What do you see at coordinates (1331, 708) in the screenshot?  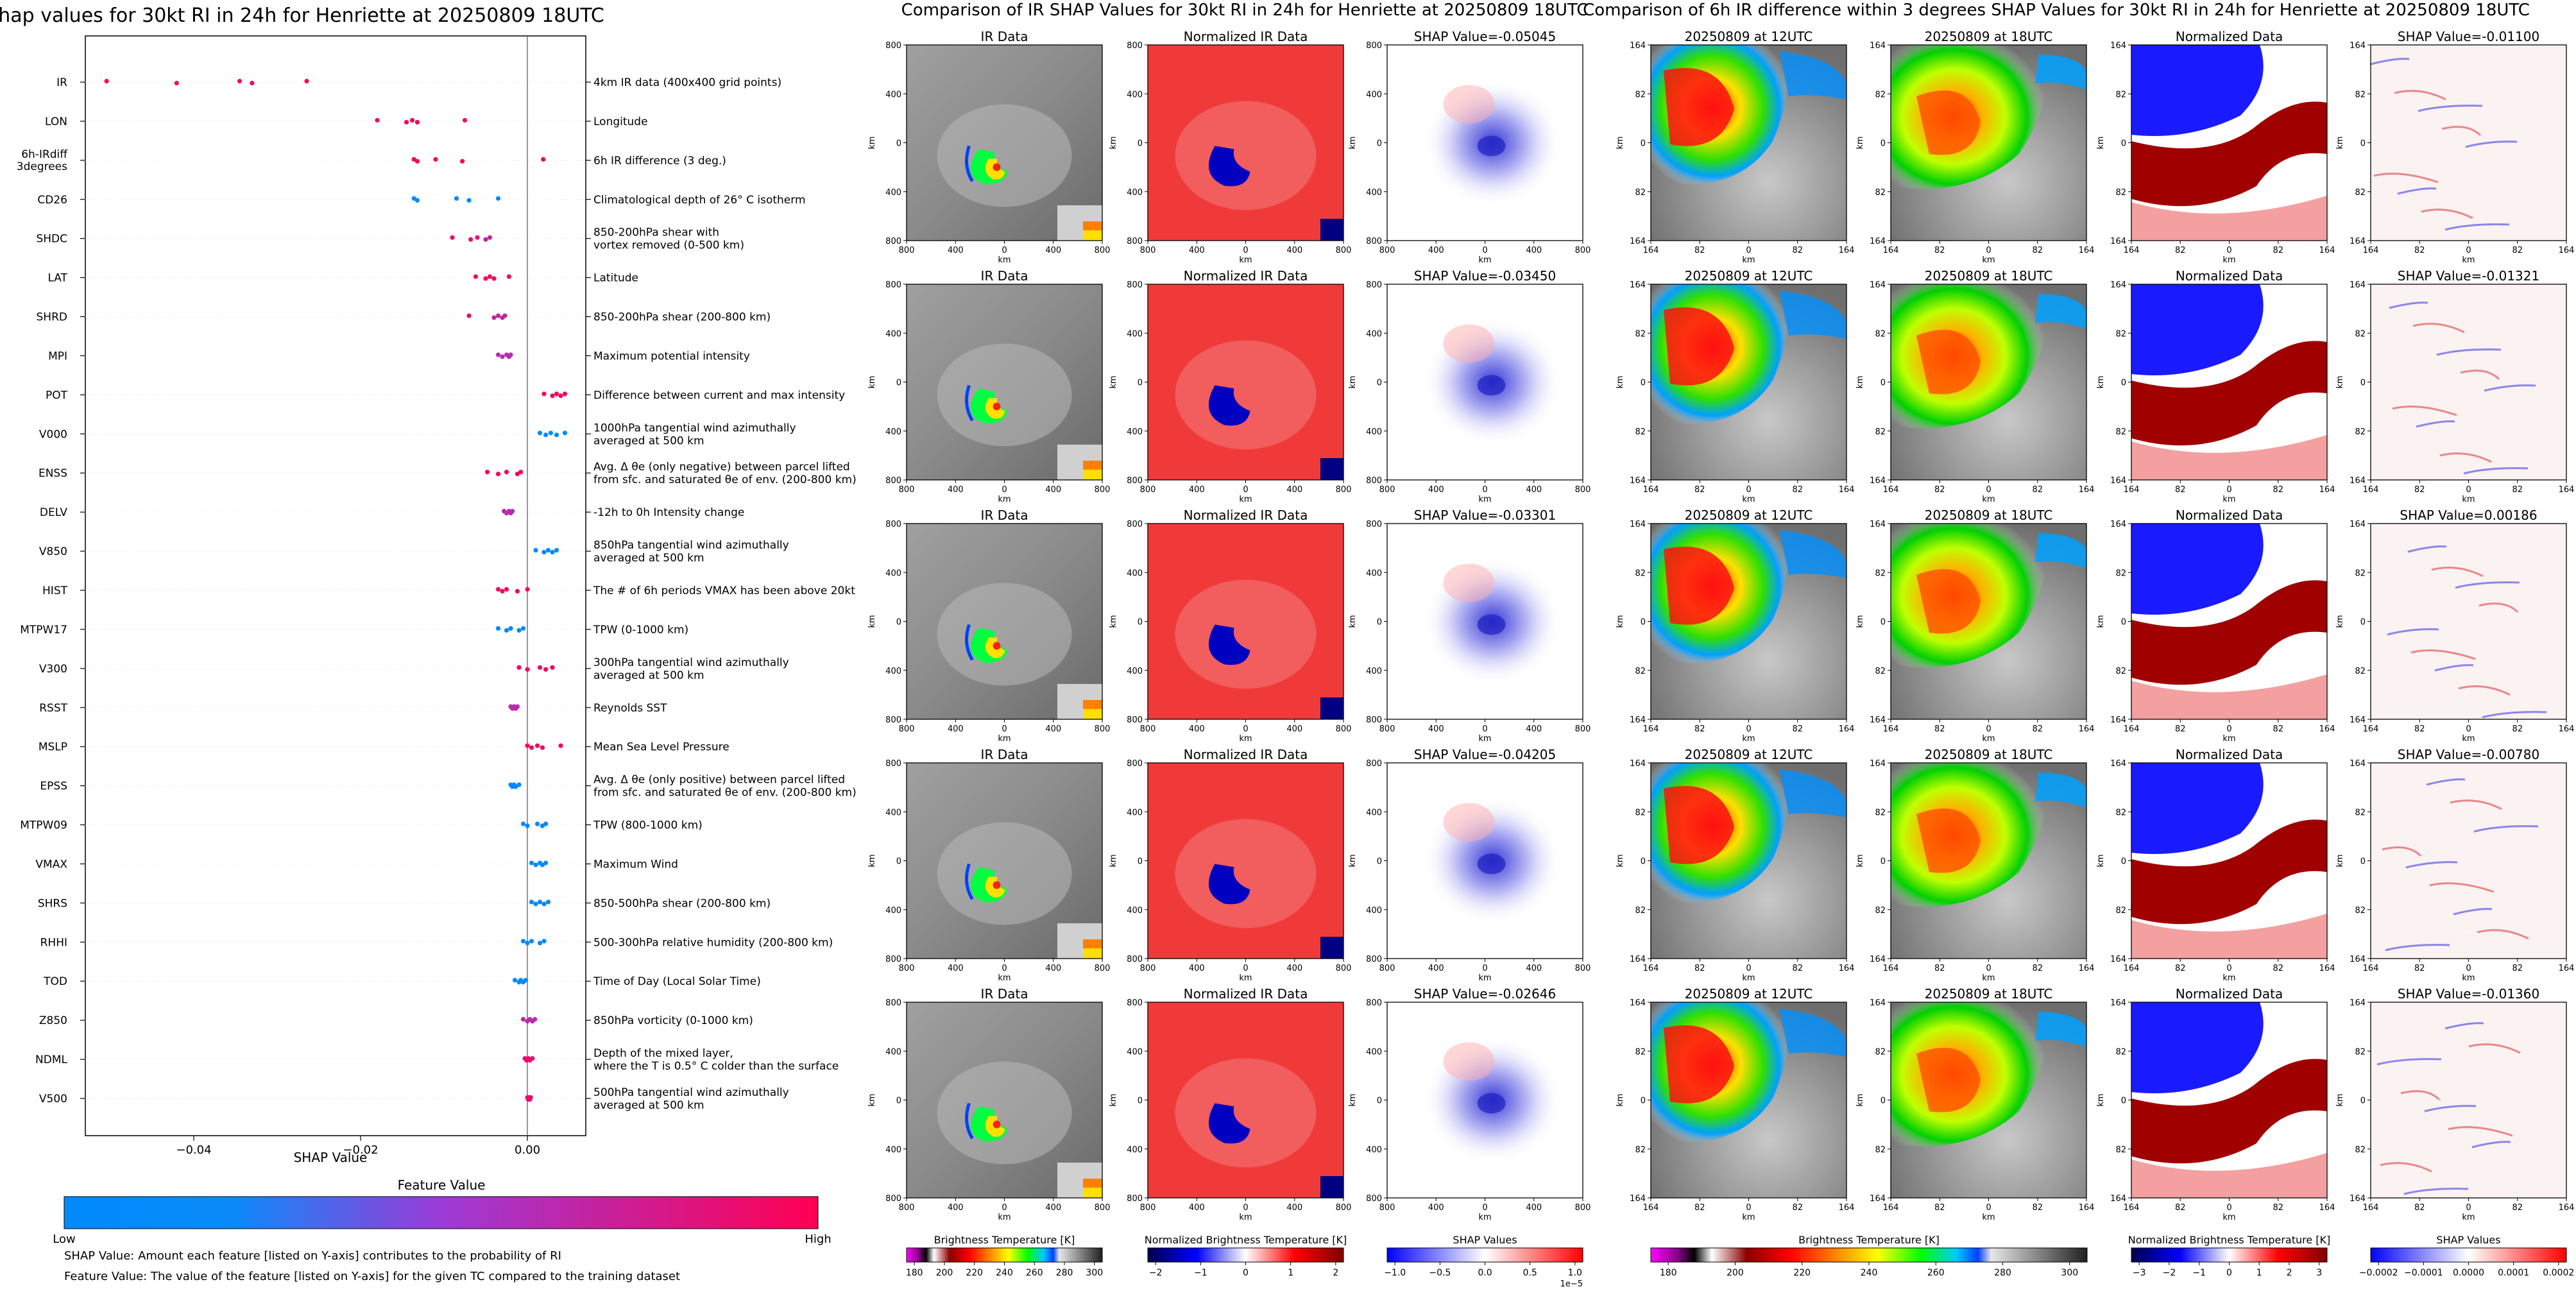 I see `norm-corner` at bounding box center [1331, 708].